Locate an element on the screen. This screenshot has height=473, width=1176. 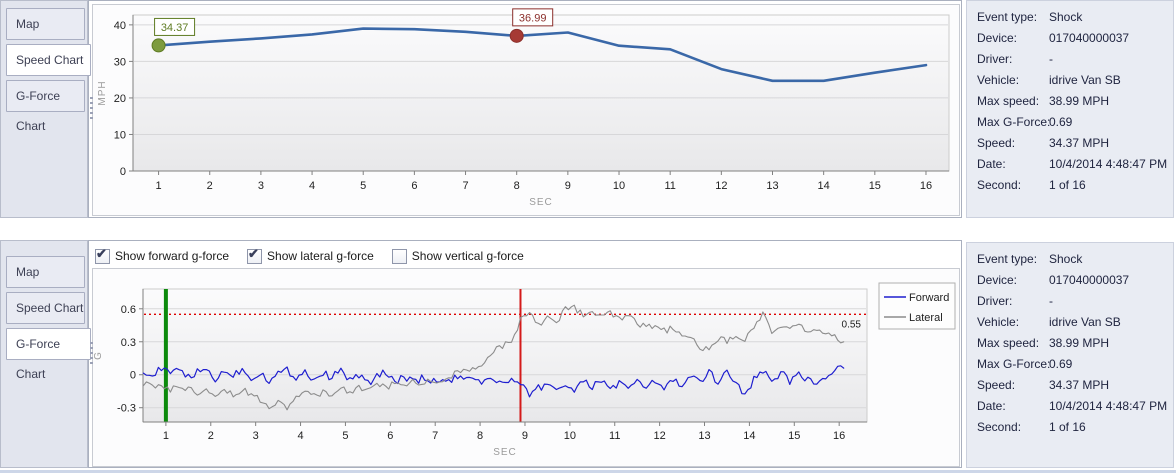
checkbox-show-vertical-gforce: ✔ Show vertical g-force is located at coordinates (457, 256).